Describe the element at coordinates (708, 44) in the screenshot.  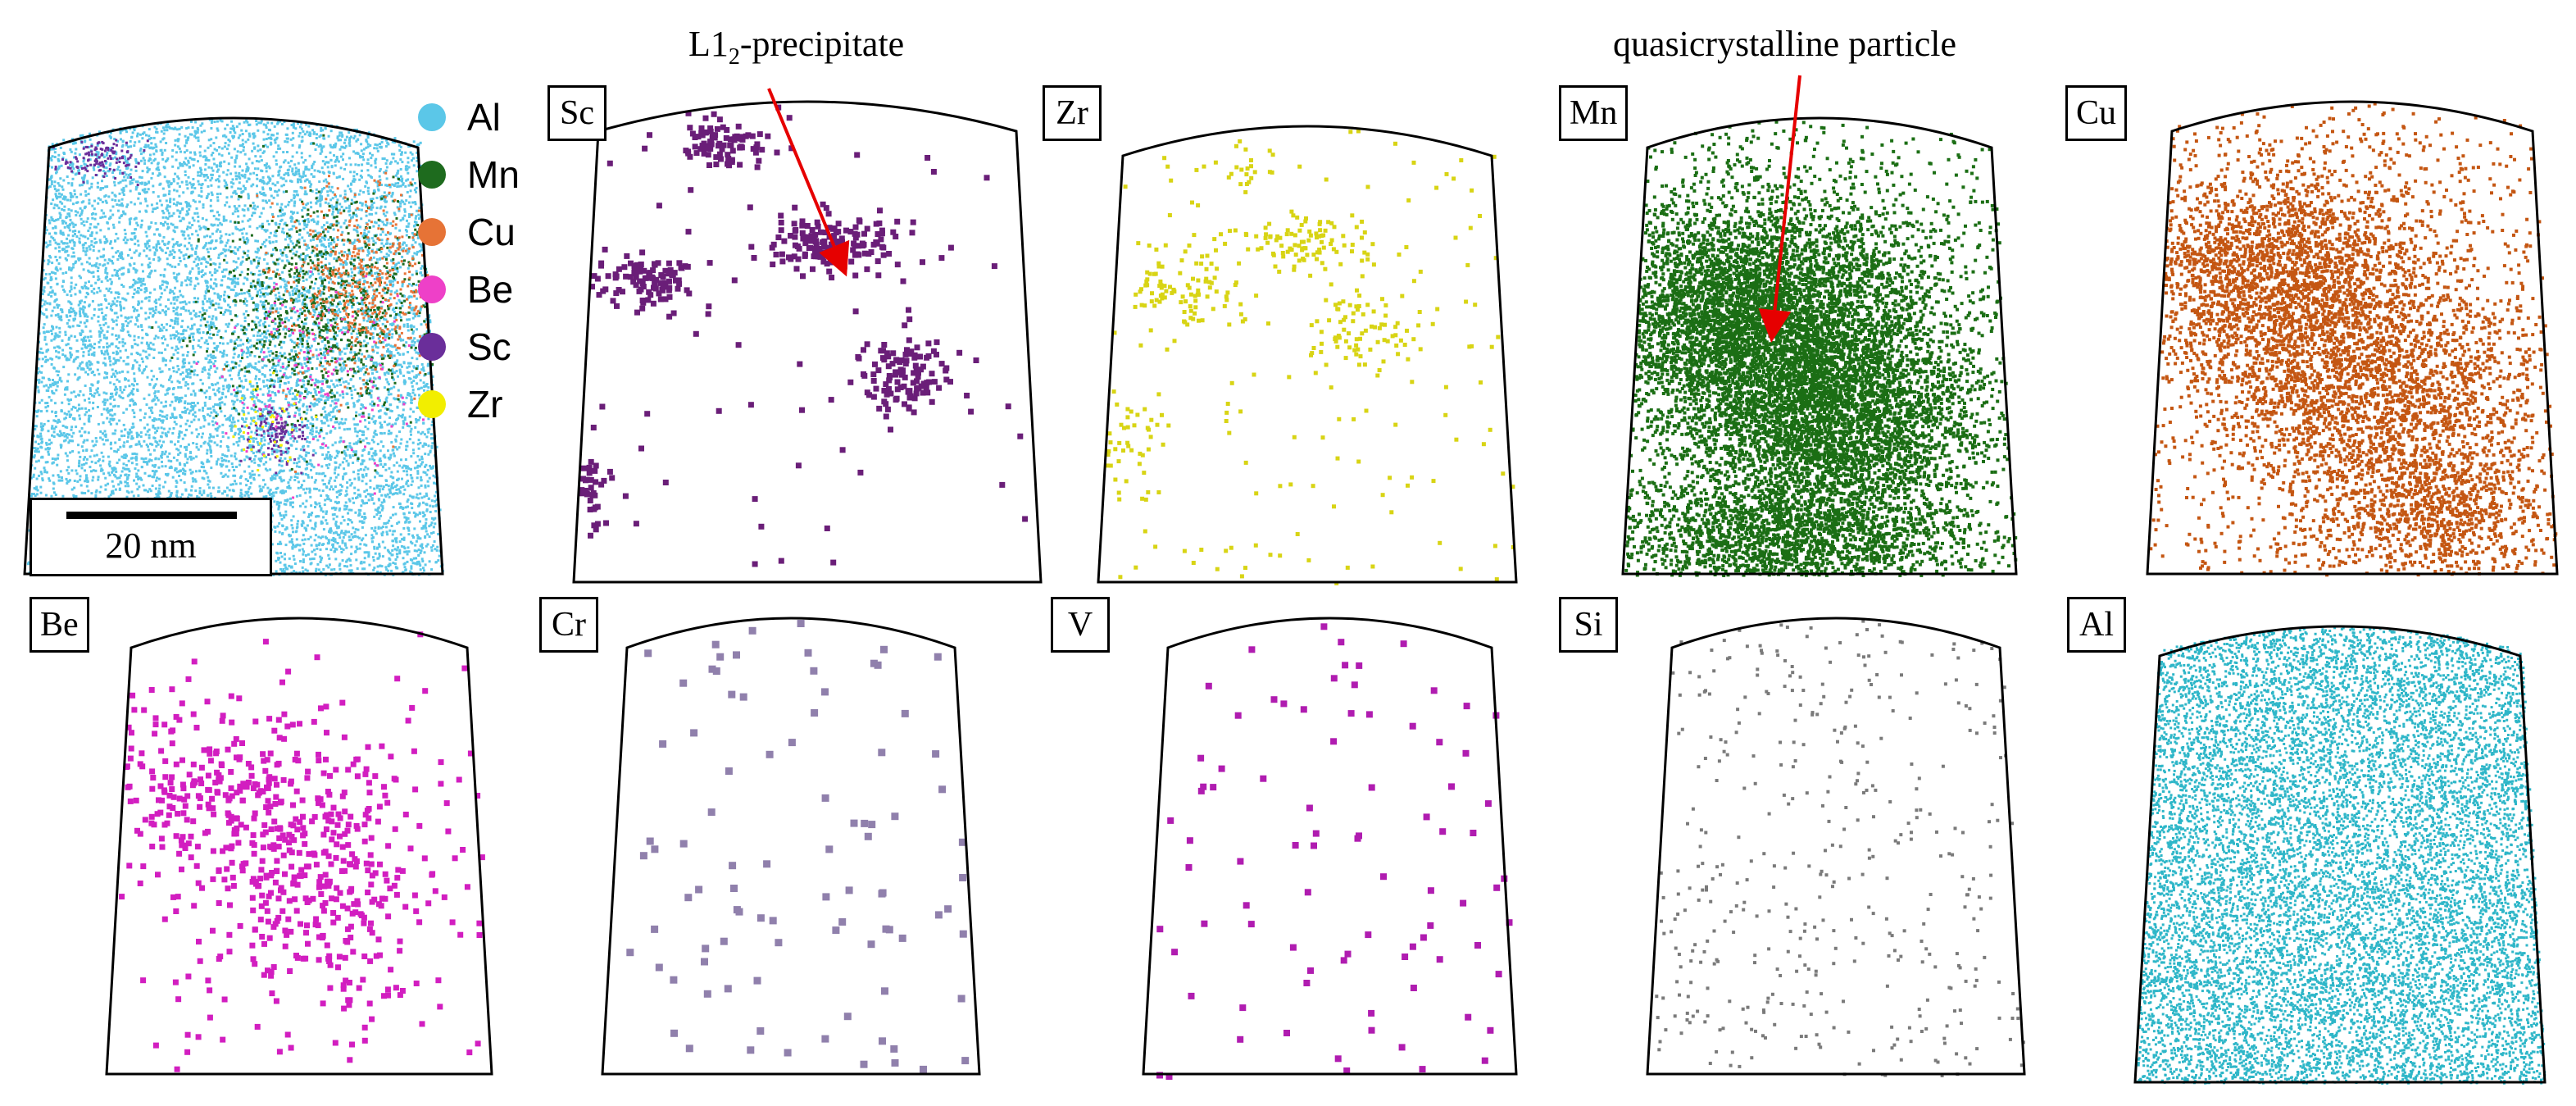
I see `annotation-base: L1` at that location.